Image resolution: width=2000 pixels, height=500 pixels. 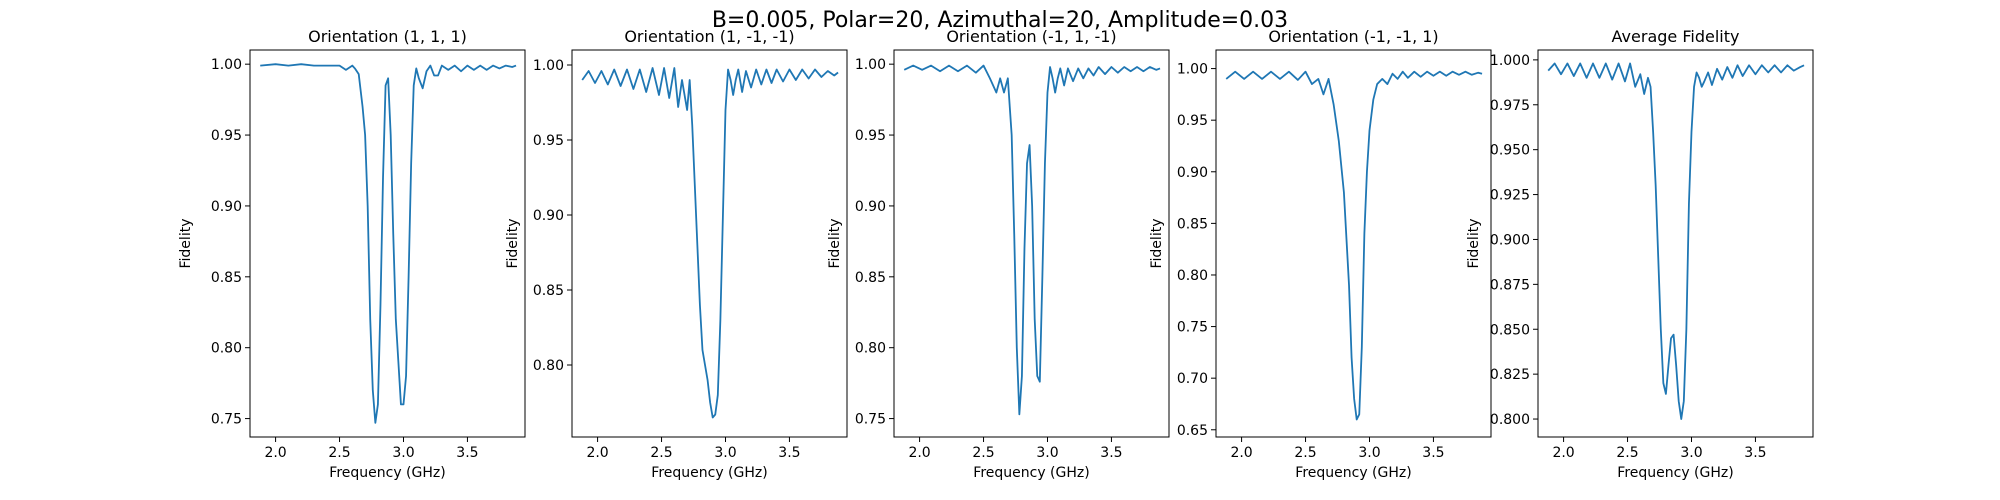 I want to click on y-tick-label: 1.000, so click(x=1510, y=61).